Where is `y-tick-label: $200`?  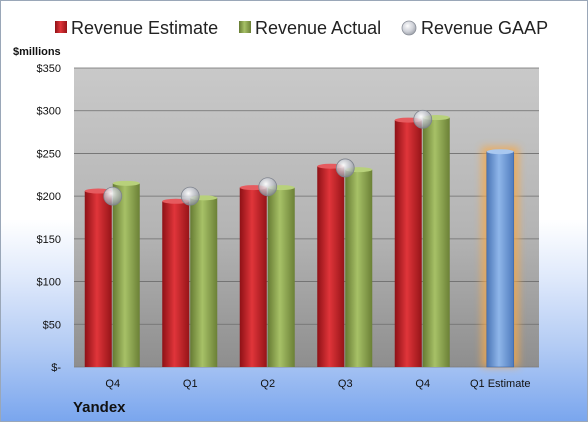
y-tick-label: $200 is located at coordinates (49, 197).